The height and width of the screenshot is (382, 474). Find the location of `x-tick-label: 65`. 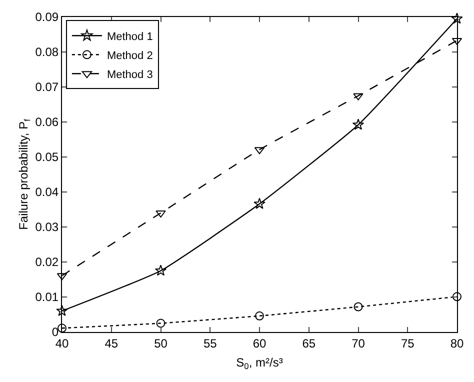

x-tick-label: 65 is located at coordinates (309, 343).